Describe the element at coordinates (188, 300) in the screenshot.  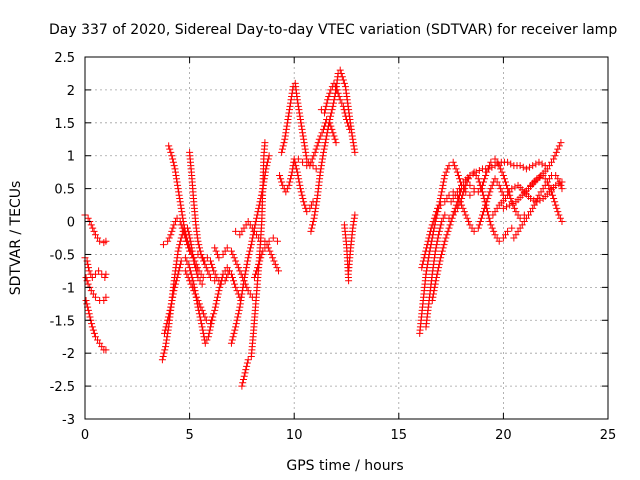
I see `series-arc-f` at that location.